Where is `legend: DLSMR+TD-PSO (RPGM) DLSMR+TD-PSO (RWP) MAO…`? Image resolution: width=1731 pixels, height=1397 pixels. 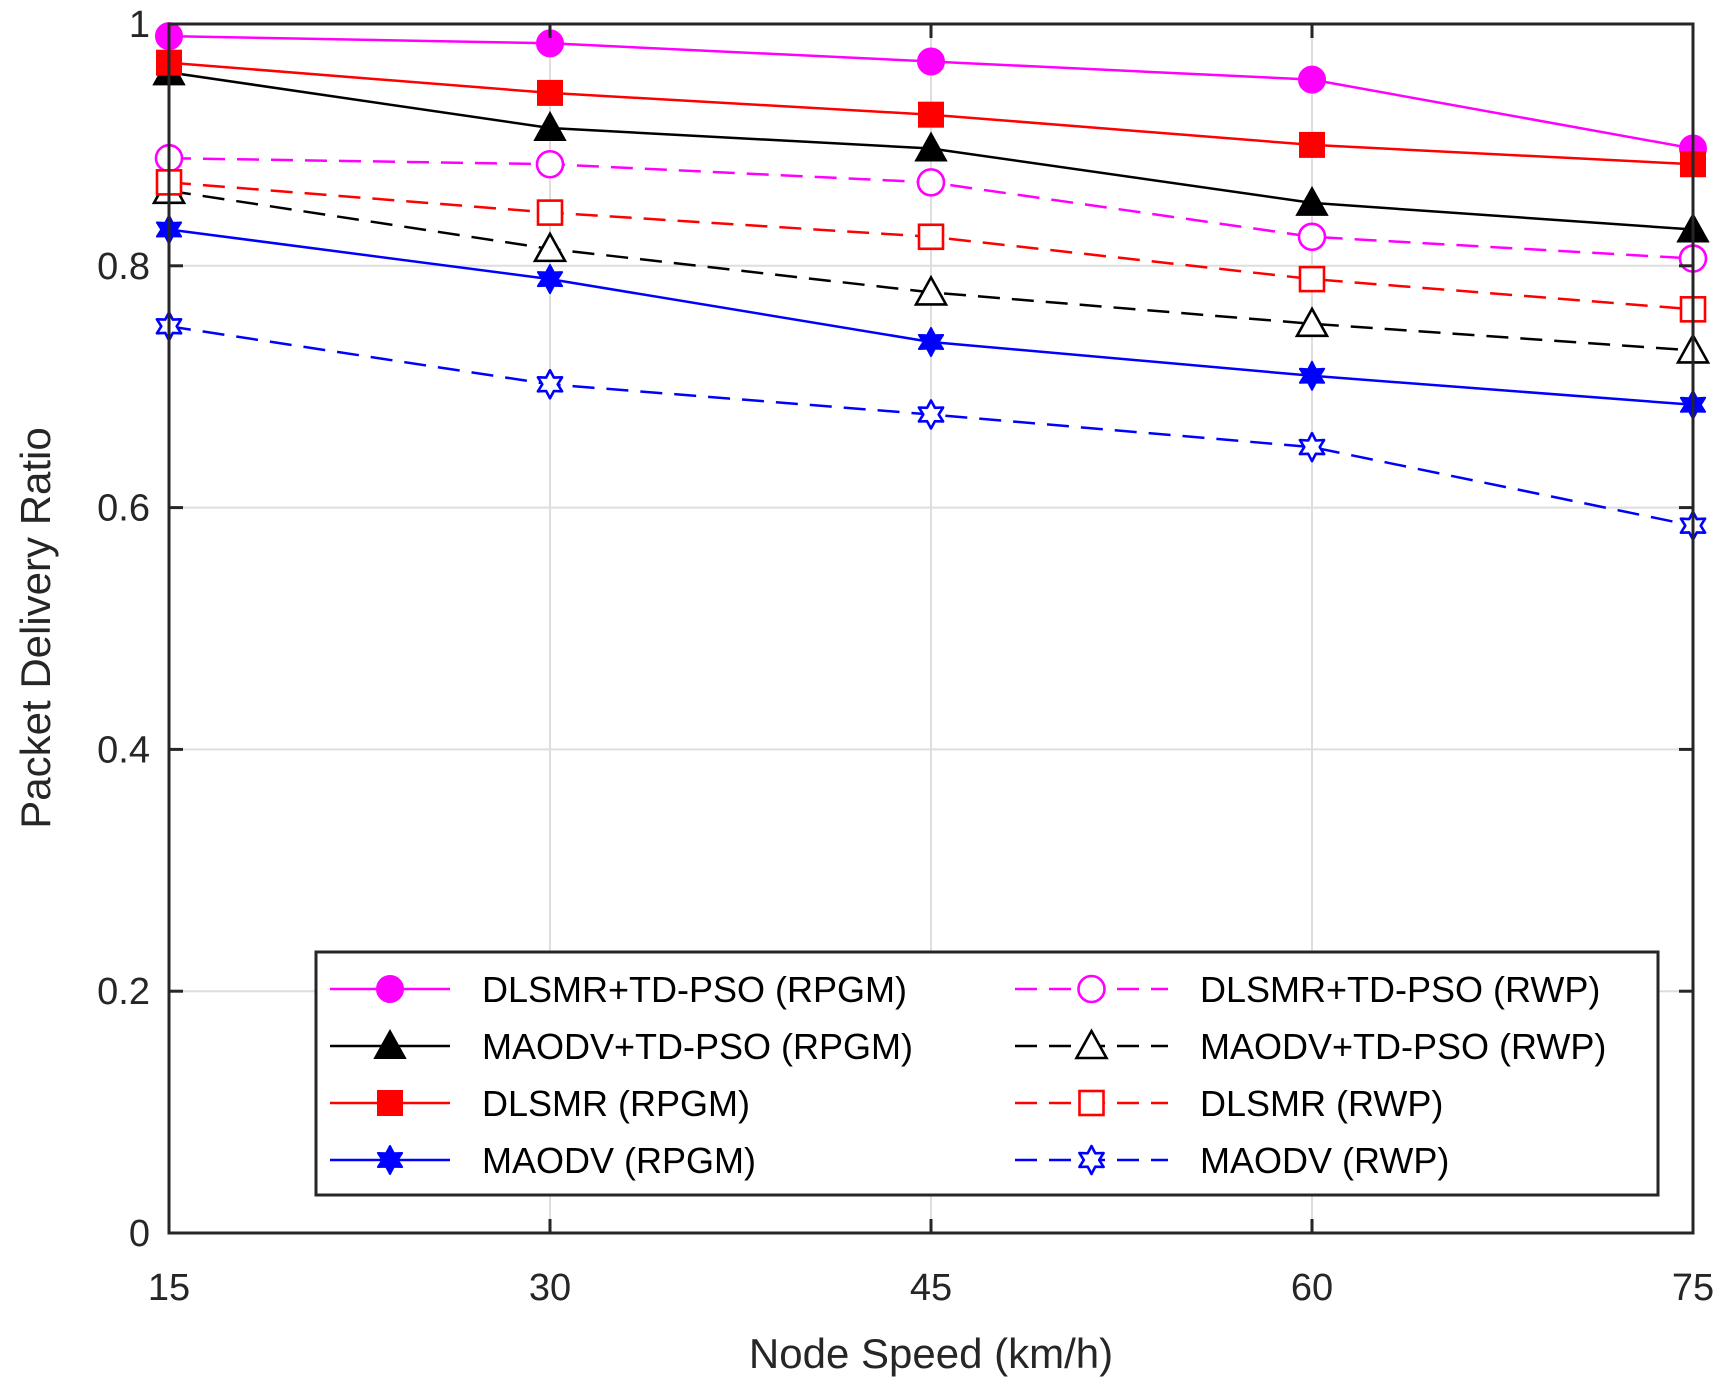
legend: DLSMR+TD-PSO (RPGM) DLSMR+TD-PSO (RWP) MAO… is located at coordinates (987, 1073).